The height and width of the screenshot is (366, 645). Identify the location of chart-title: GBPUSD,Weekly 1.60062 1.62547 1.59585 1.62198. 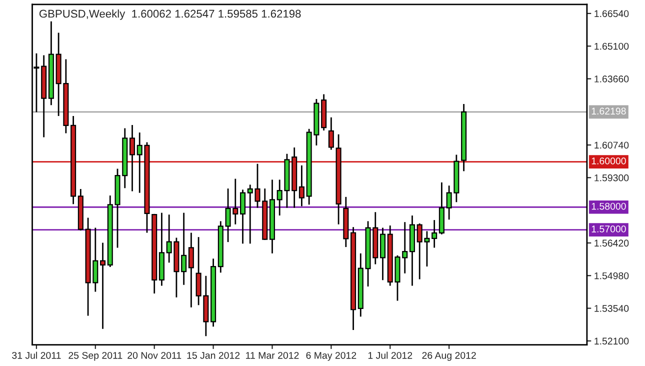
(170, 15).